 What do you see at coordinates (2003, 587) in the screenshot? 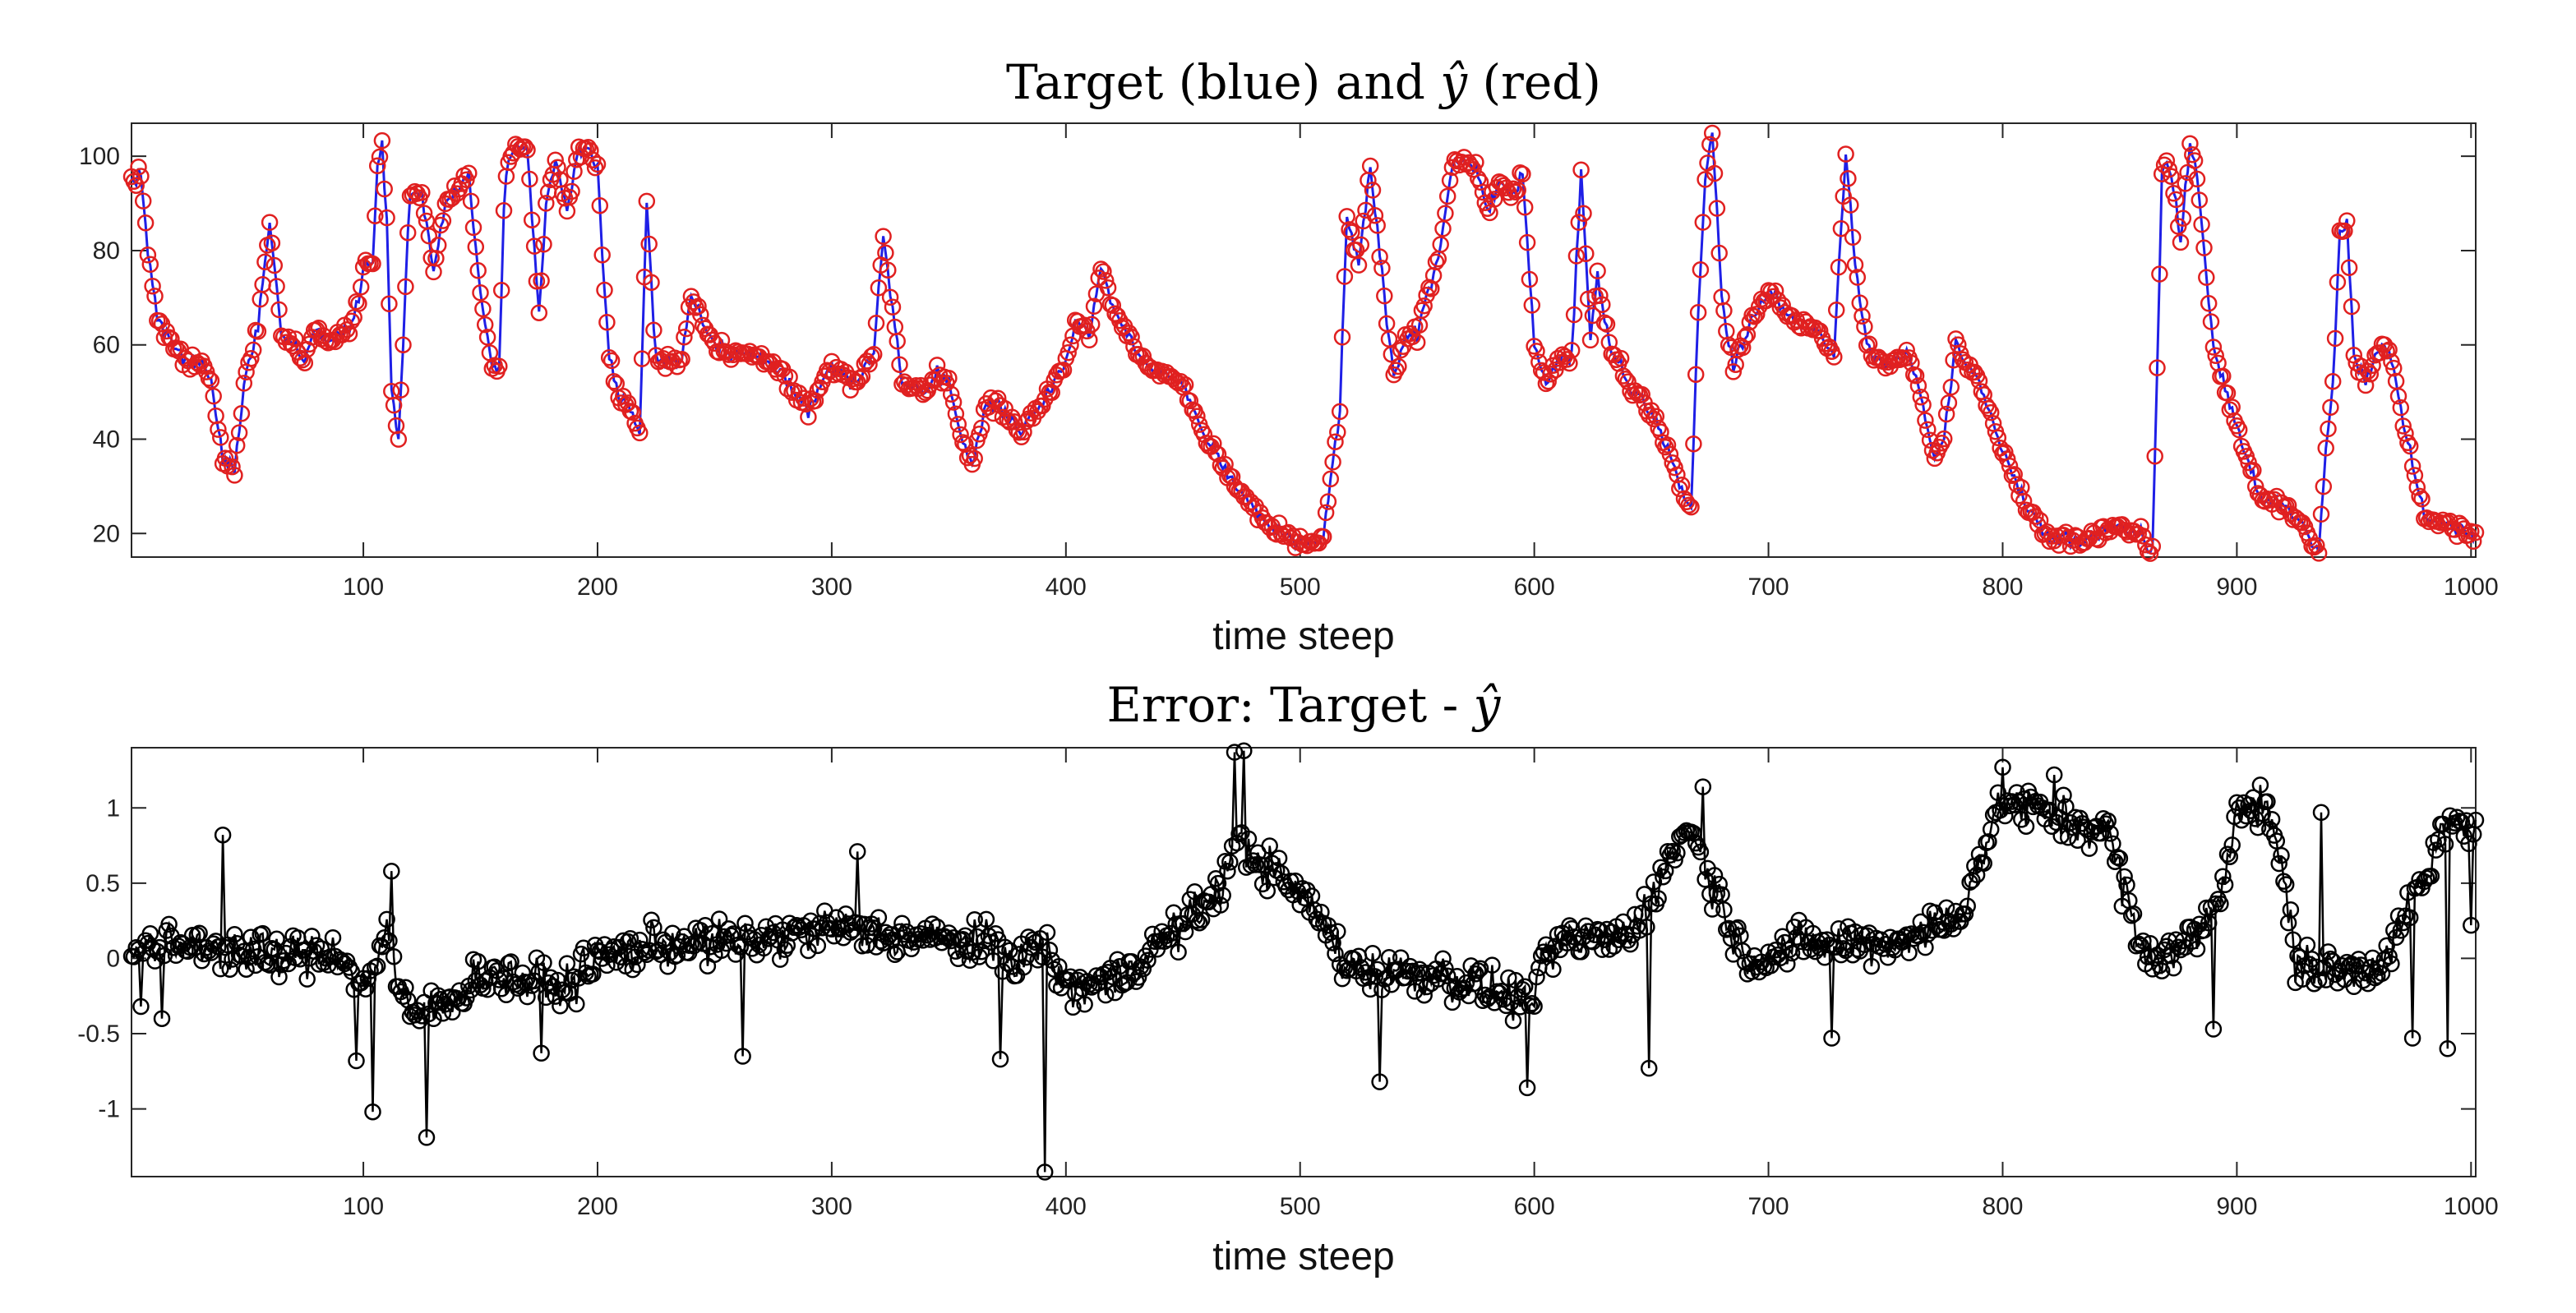
I see `x-tick-label: 800` at bounding box center [2003, 587].